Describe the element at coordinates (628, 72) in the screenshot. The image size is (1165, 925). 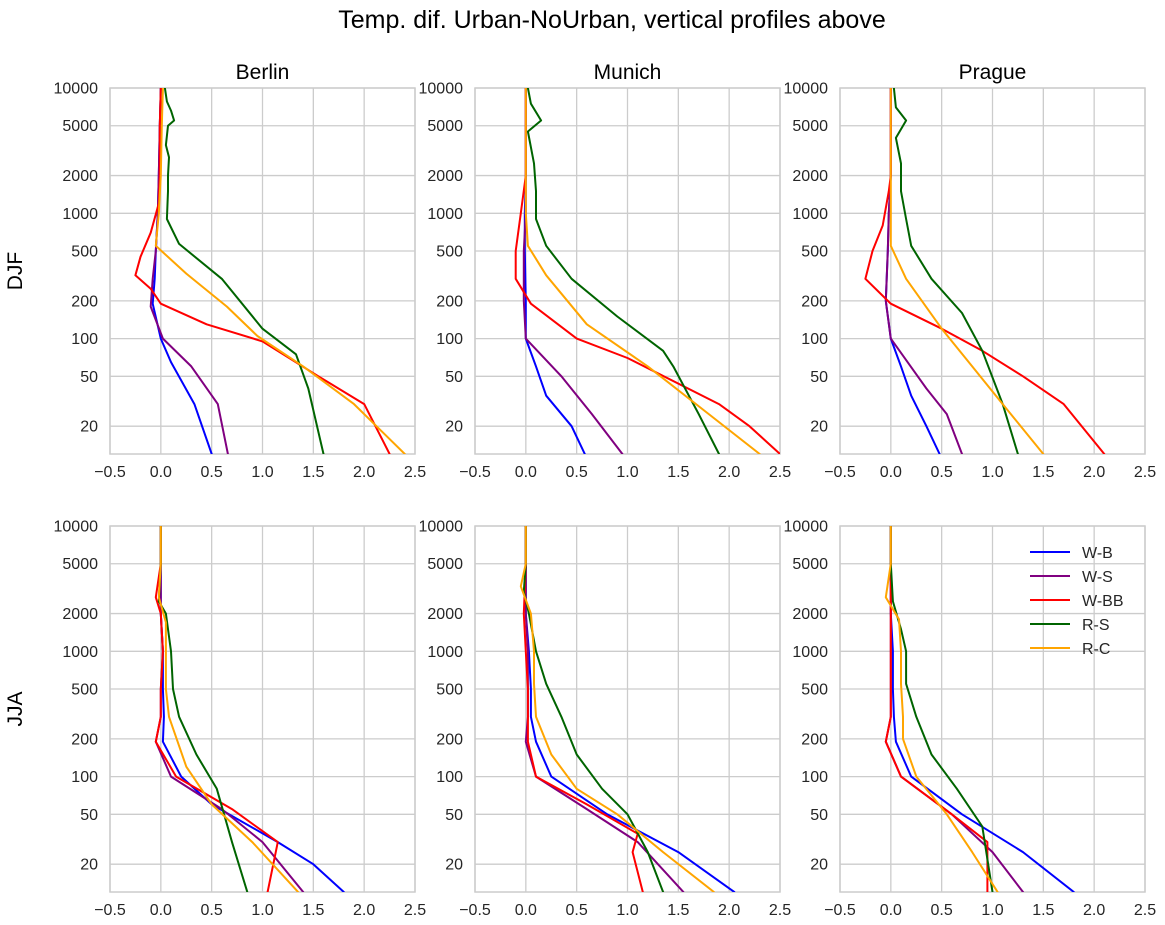
I see `panel-title: Munich` at that location.